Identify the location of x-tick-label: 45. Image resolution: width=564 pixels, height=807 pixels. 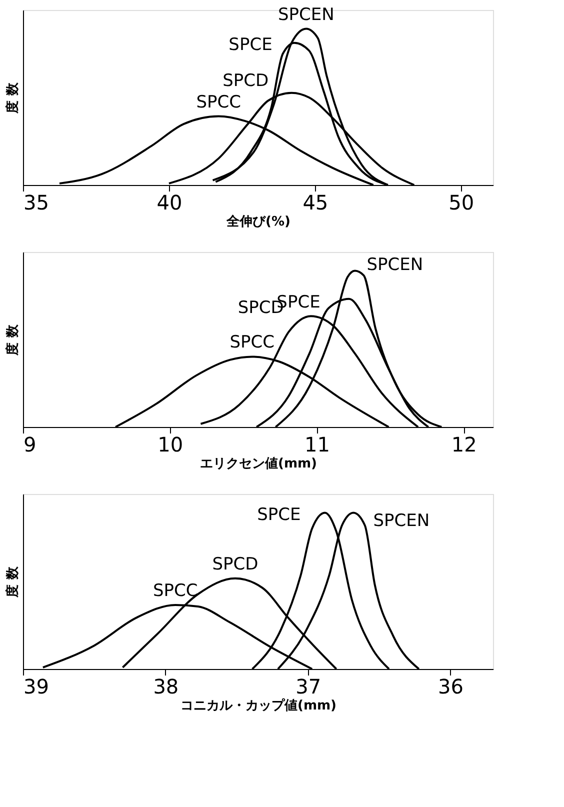
(315, 202).